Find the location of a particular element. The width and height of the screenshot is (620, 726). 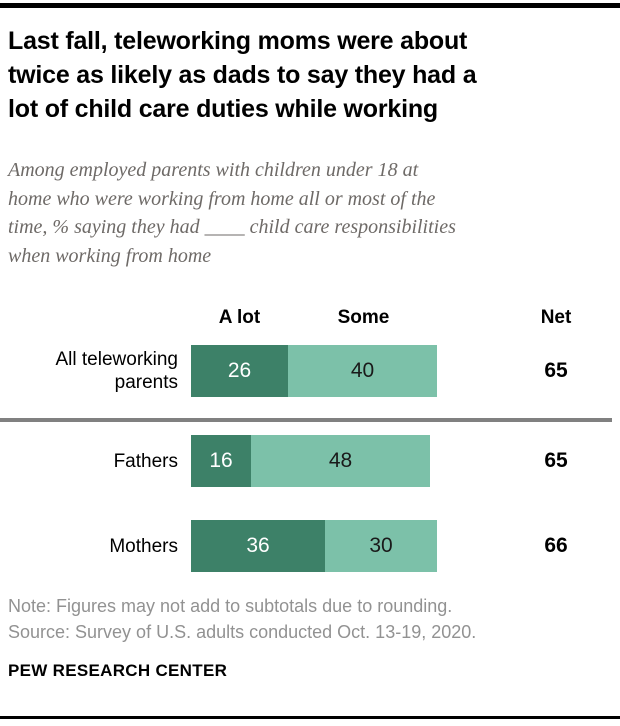

bar-value-some: 30 is located at coordinates (381, 545).